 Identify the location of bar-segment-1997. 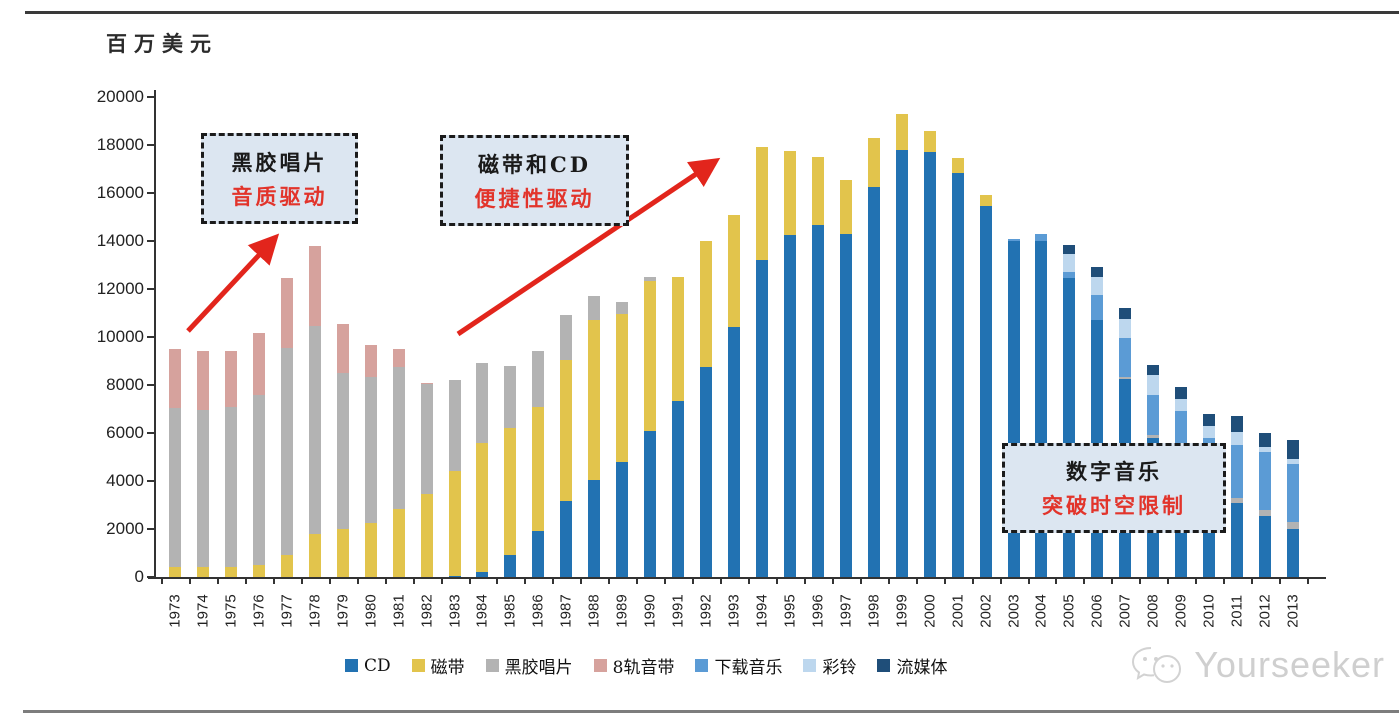
(845, 405).